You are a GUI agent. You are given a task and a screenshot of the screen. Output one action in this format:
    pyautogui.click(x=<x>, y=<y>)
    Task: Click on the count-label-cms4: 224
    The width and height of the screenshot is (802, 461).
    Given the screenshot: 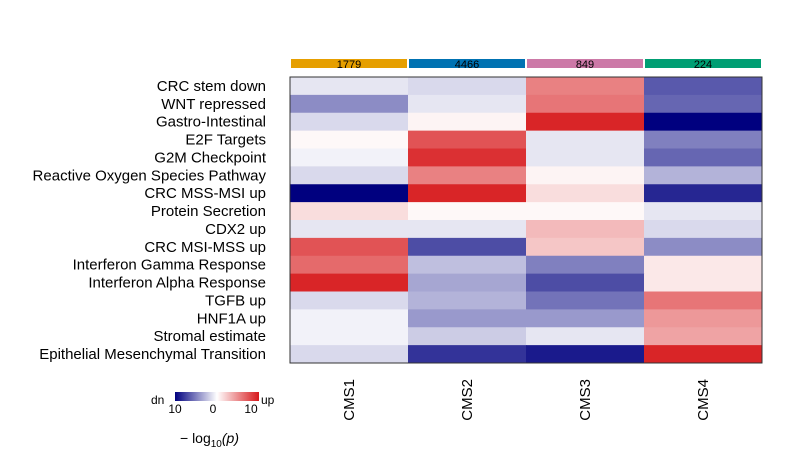 What is the action you would take?
    pyautogui.click(x=703, y=65)
    